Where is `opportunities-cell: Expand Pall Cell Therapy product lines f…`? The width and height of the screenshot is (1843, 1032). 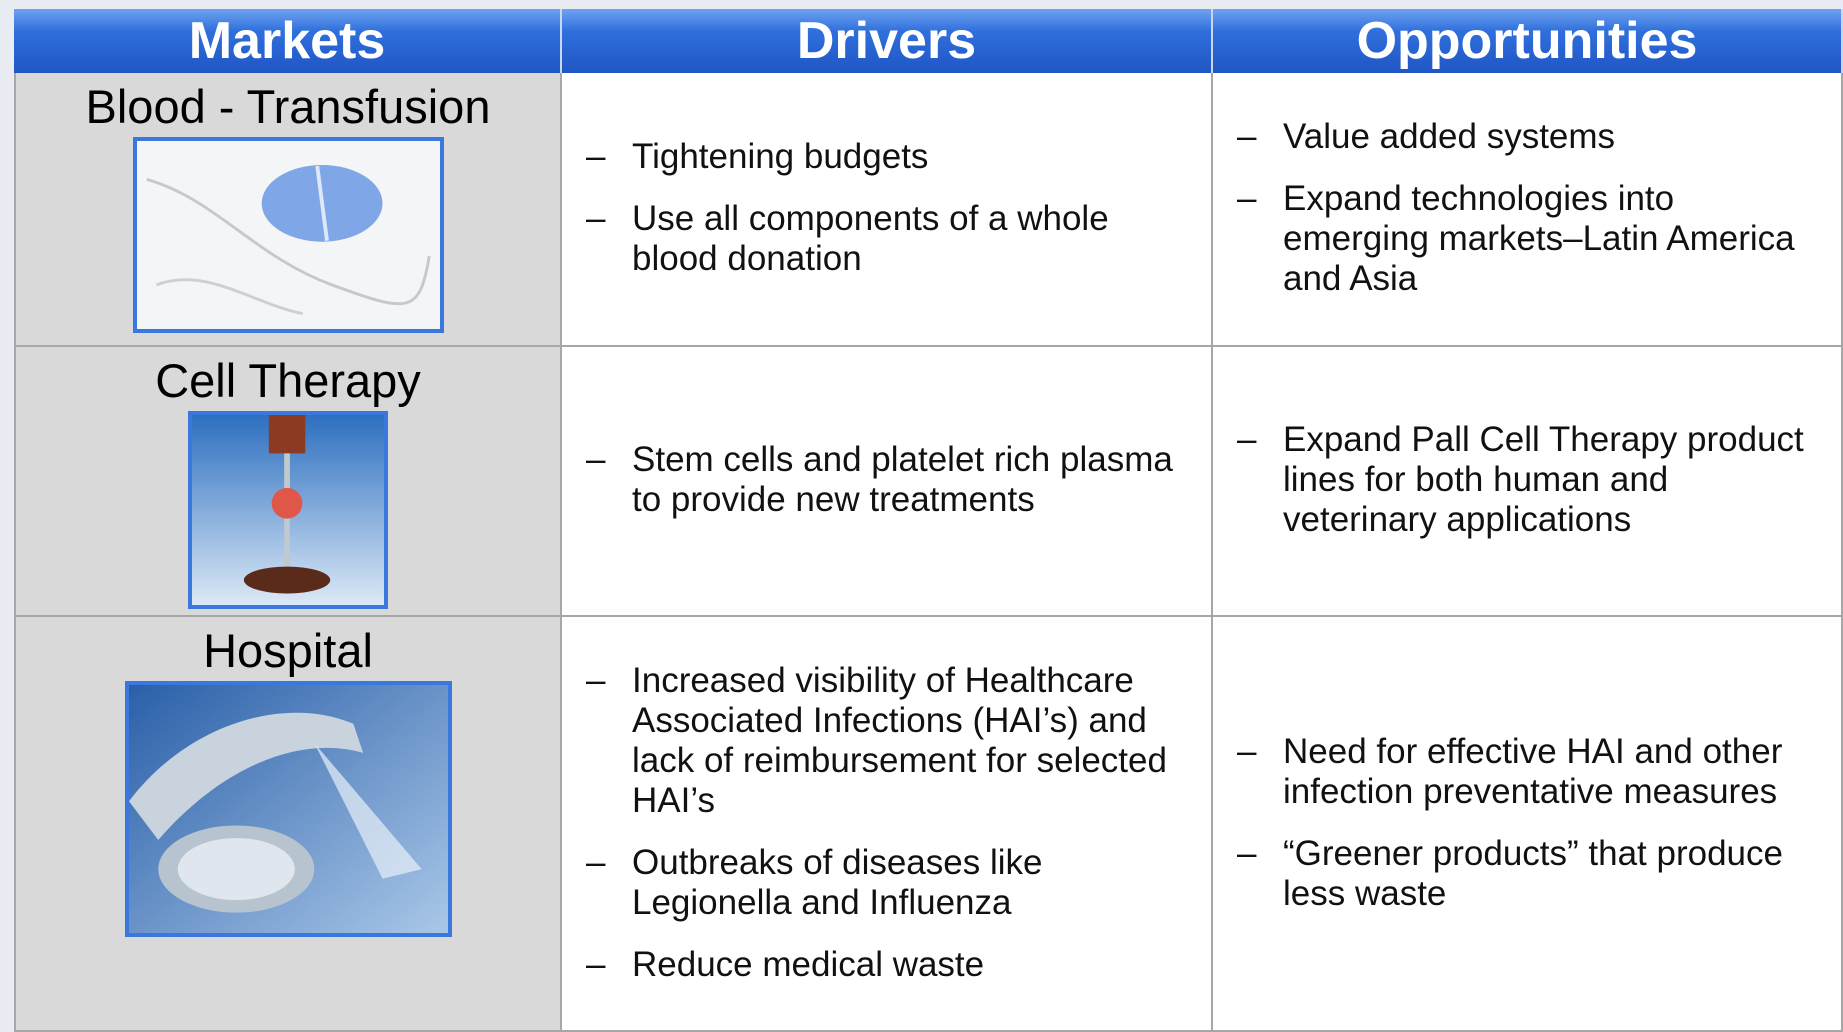
opportunities-cell: Expand Pall Cell Therapy product lines f… is located at coordinates (1528, 482).